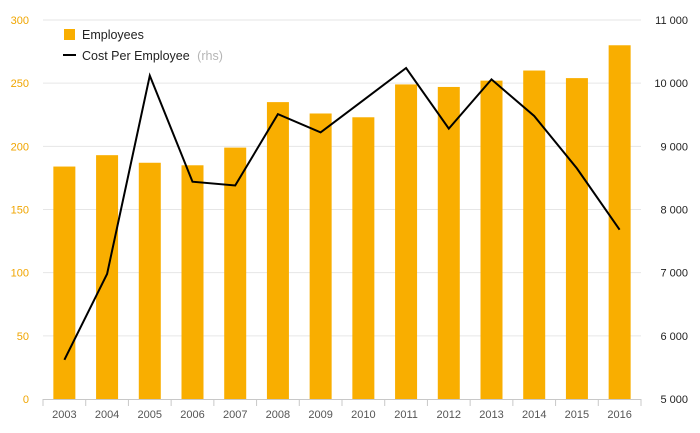 This screenshot has width=700, height=433. I want to click on bar-employees-2007, so click(235, 273).